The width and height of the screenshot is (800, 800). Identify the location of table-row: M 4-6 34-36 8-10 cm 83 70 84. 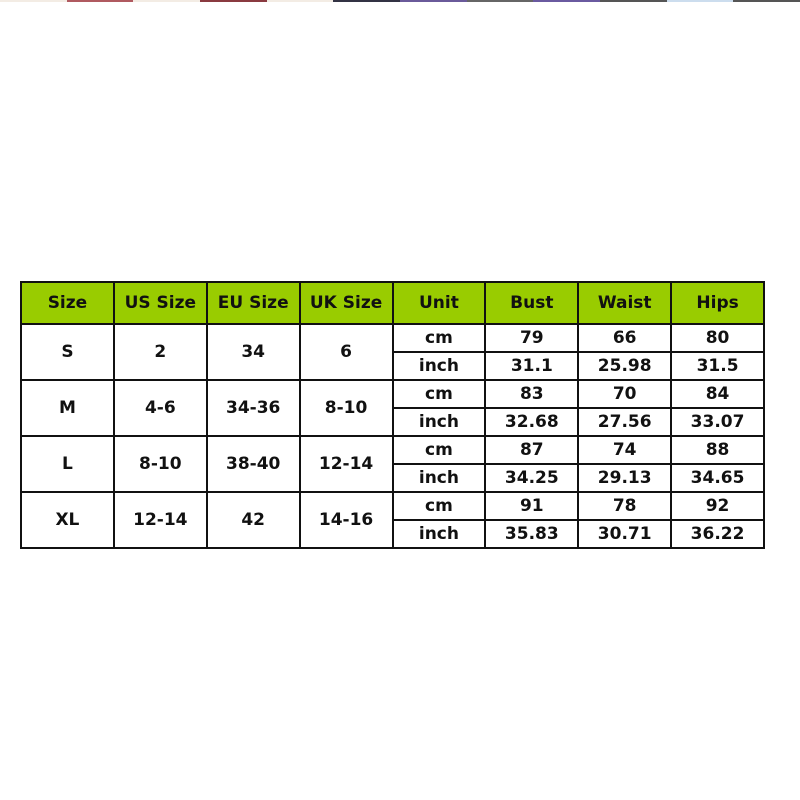
(392, 408).